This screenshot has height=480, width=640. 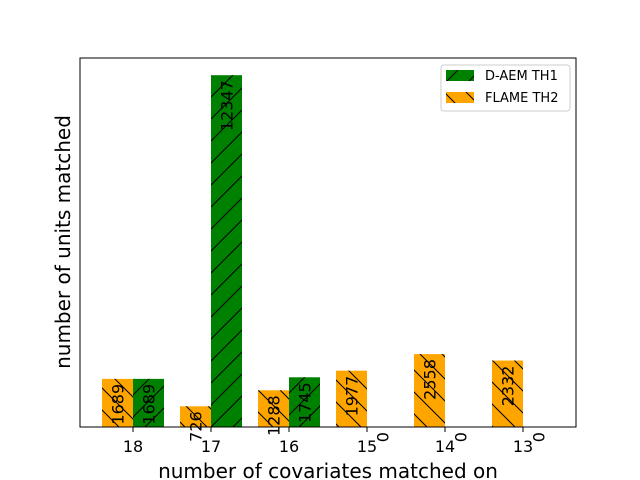 What do you see at coordinates (328, 469) in the screenshot?
I see `x-axis-label: number of covariates matched on` at bounding box center [328, 469].